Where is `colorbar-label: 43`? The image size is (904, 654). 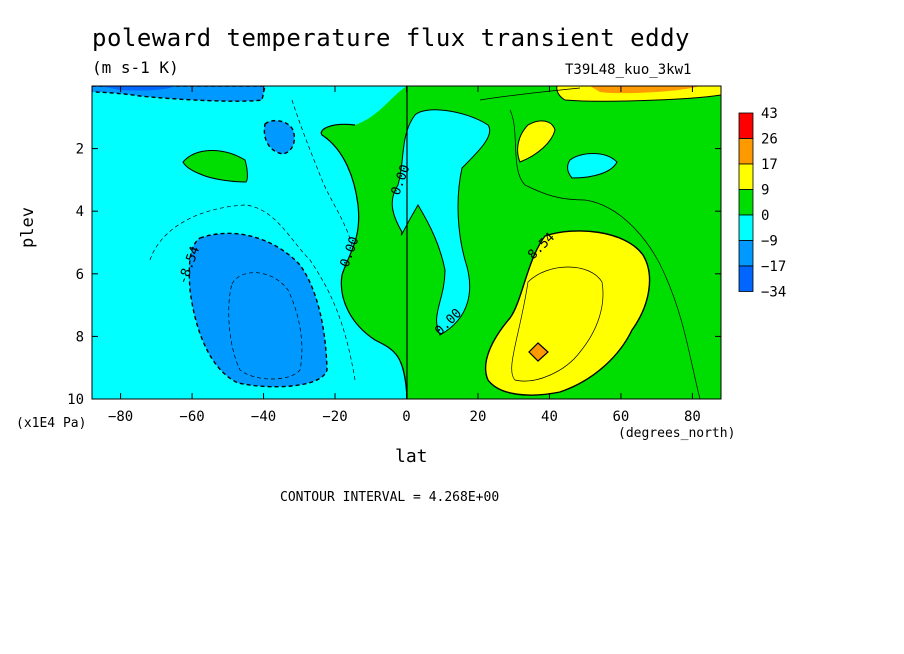
colorbar-label: 43 is located at coordinates (769, 114).